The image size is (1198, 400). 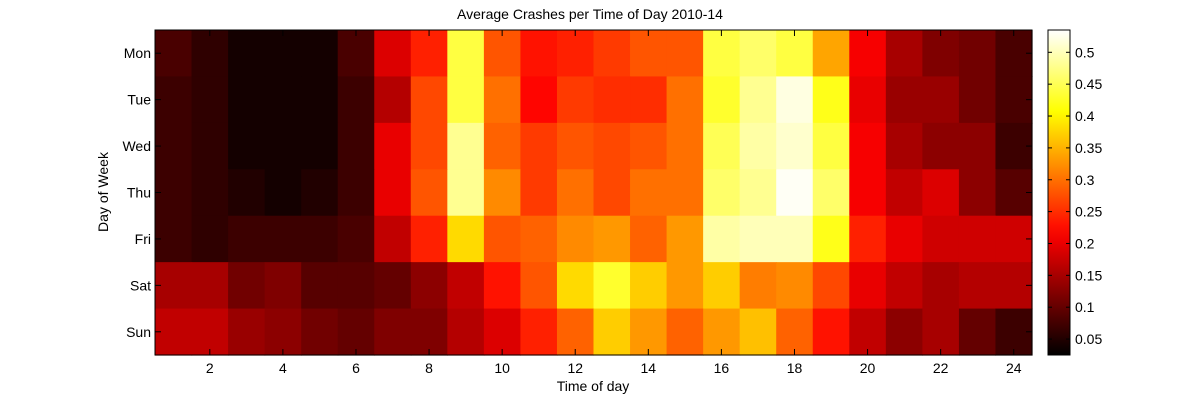 What do you see at coordinates (593, 386) in the screenshot?
I see `x-axis-label: Time of day` at bounding box center [593, 386].